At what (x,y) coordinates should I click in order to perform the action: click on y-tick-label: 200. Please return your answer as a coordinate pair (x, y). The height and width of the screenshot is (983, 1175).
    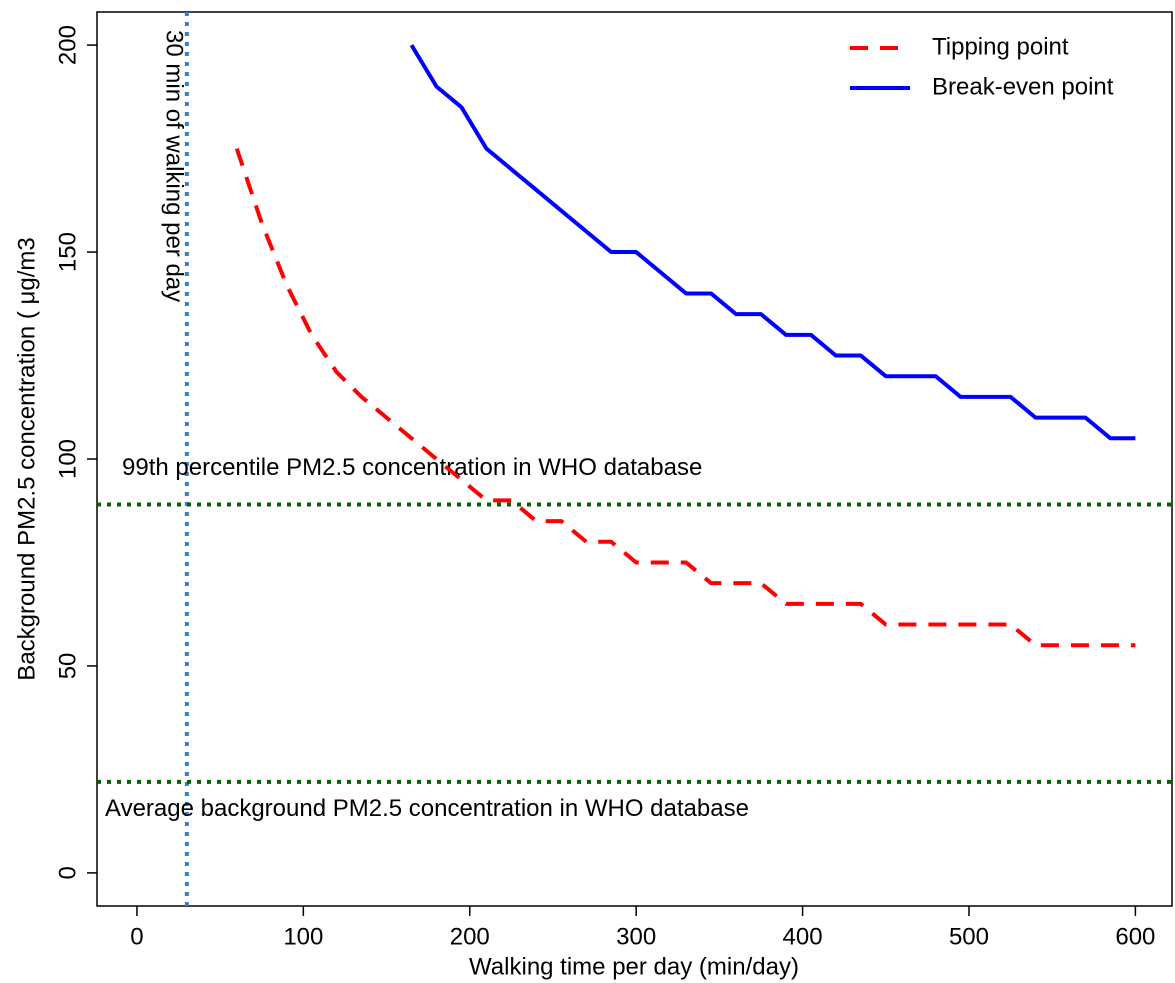
    Looking at the image, I should click on (67, 45).